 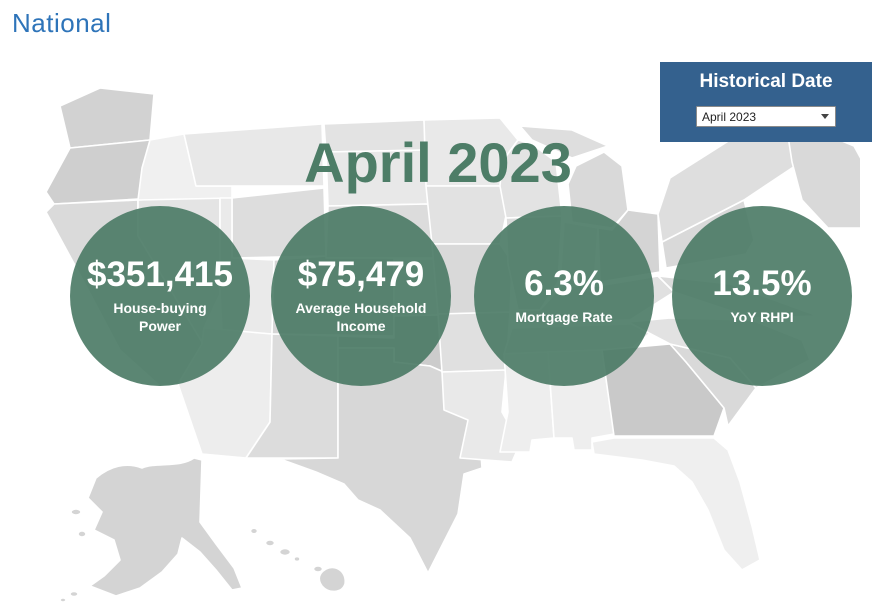 What do you see at coordinates (361, 316) in the screenshot?
I see `kpi-label: Average Household Income` at bounding box center [361, 316].